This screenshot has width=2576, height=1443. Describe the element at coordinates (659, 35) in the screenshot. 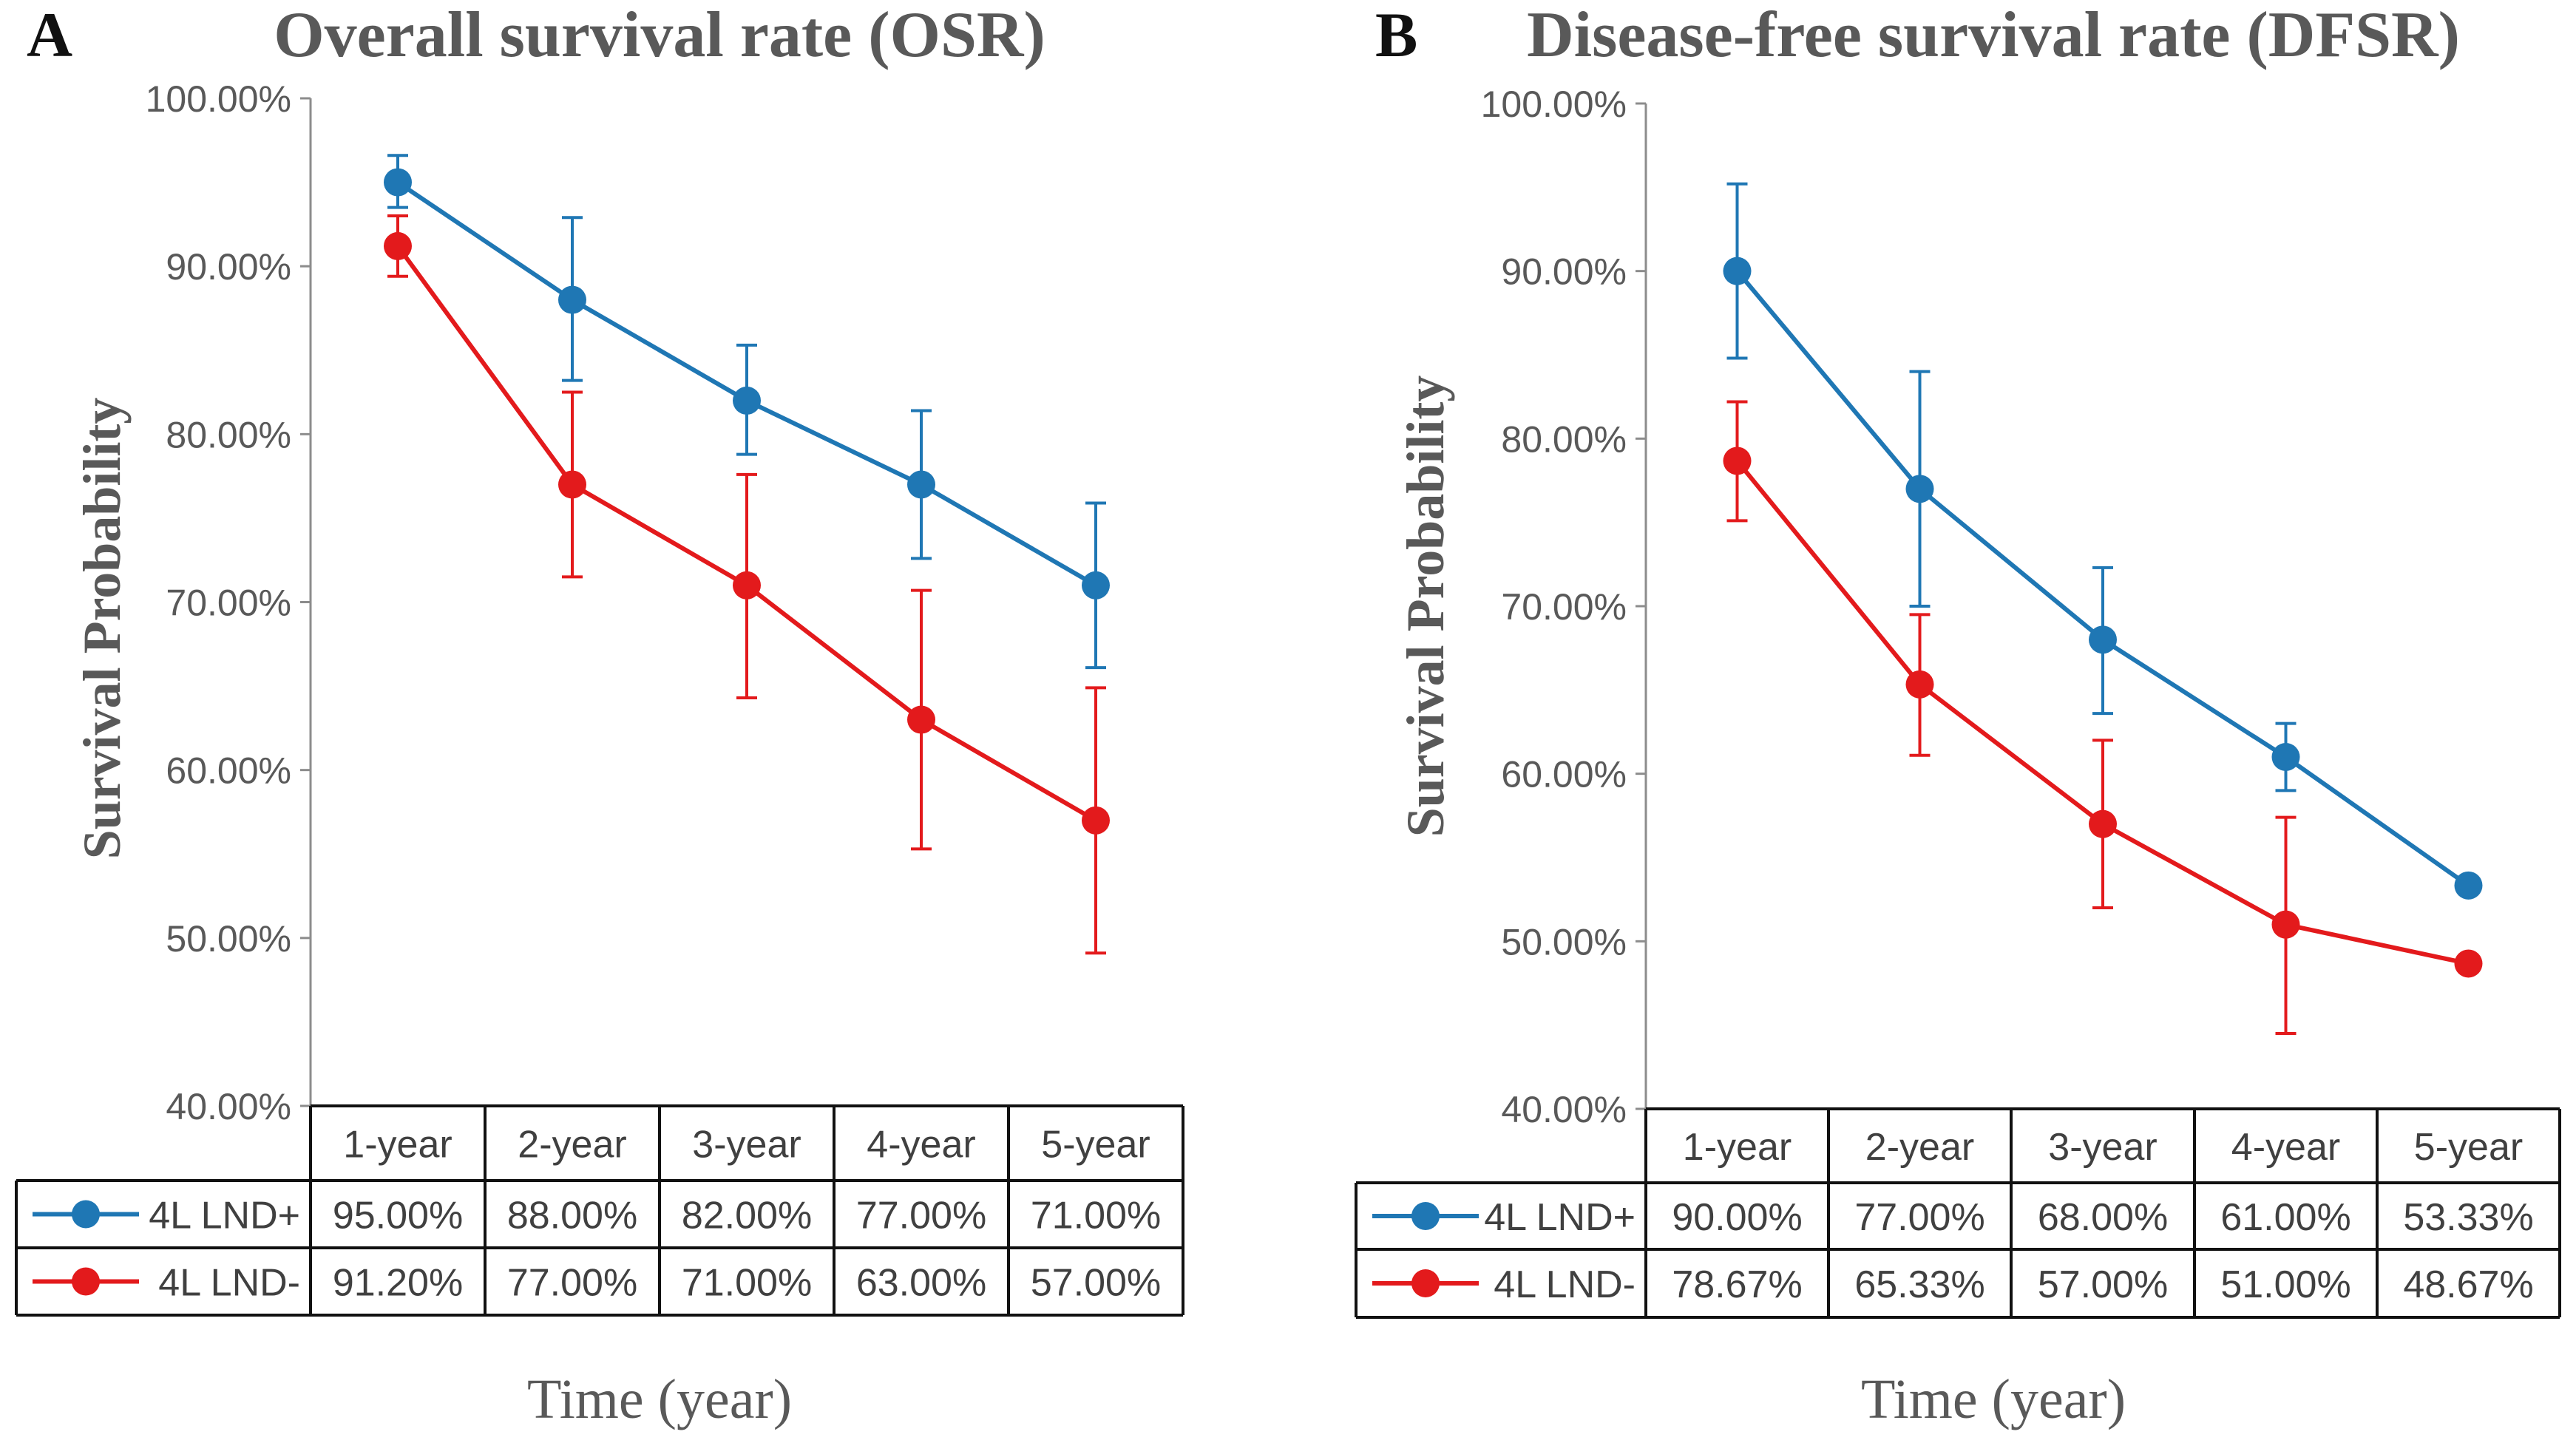

I see `panel-a-title: Overall survival rate (OSR)` at that location.